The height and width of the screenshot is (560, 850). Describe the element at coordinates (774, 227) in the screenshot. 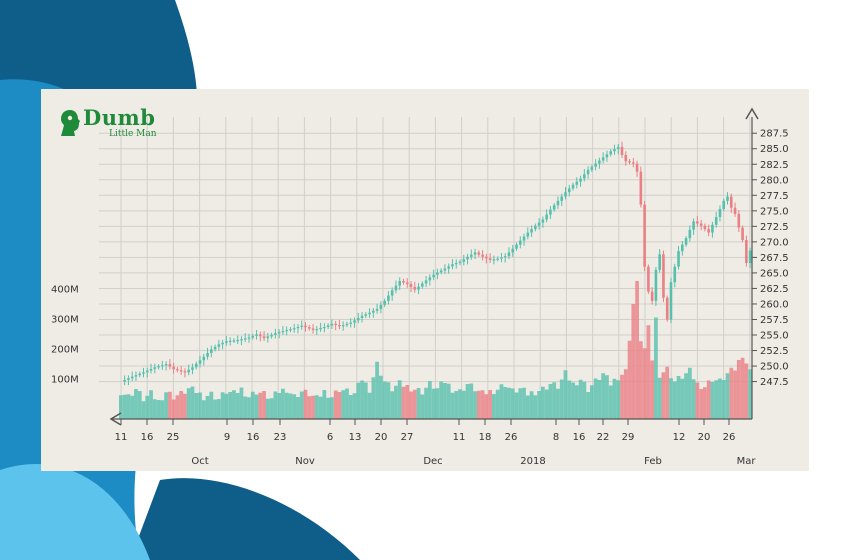

I see `price-tick-label: 272.5` at that location.